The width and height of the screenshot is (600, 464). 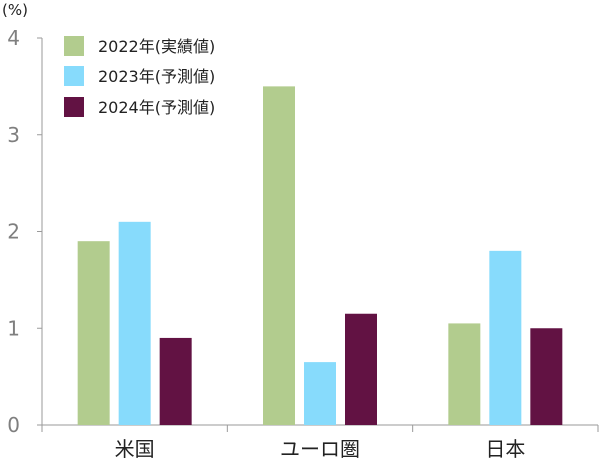 I want to click on legend-swatch-2022, so click(x=74, y=46).